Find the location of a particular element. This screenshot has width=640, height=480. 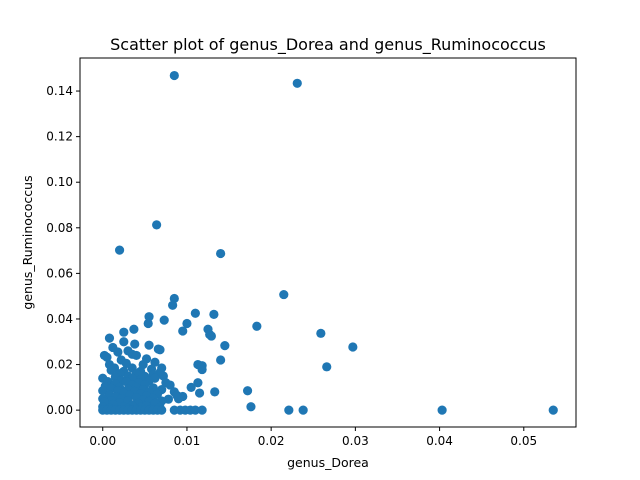

y-tick-label: 0.02 is located at coordinates (59, 365).